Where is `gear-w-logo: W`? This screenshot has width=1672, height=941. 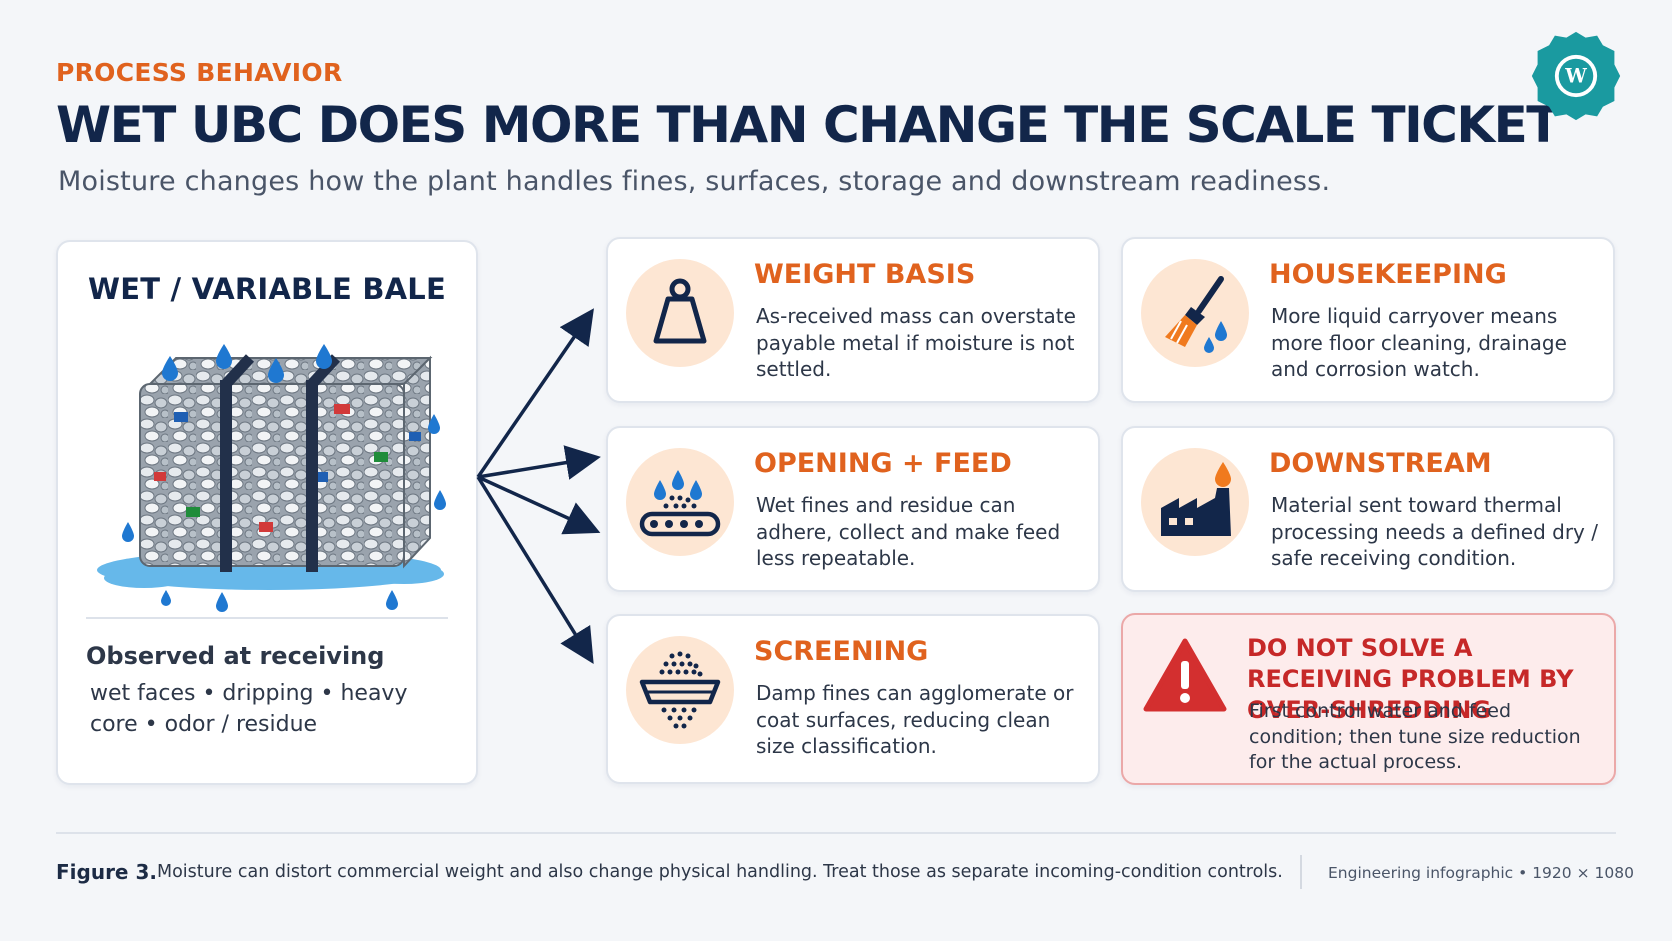 gear-w-logo: W is located at coordinates (1576, 76).